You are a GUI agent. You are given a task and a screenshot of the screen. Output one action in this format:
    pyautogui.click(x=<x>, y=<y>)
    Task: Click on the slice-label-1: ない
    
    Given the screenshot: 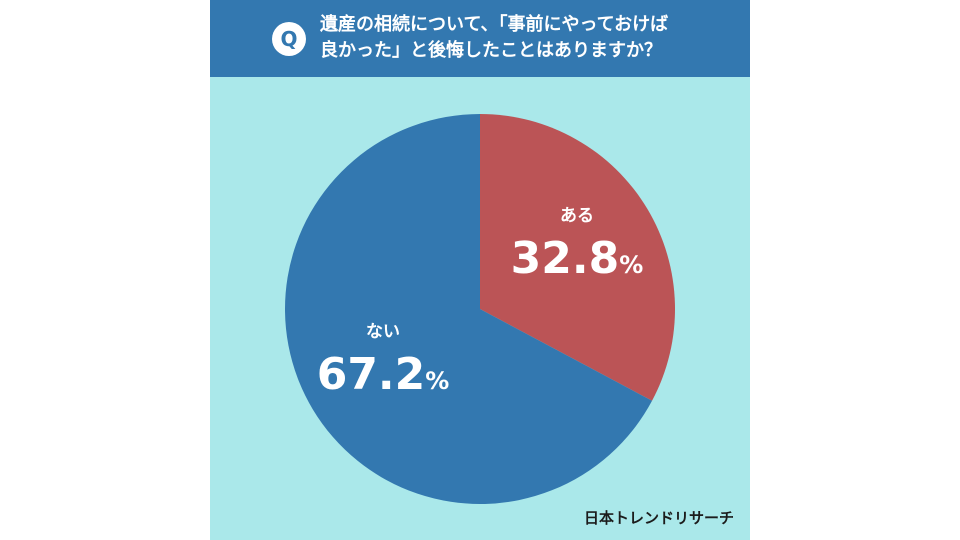 What is the action you would take?
    pyautogui.click(x=383, y=332)
    